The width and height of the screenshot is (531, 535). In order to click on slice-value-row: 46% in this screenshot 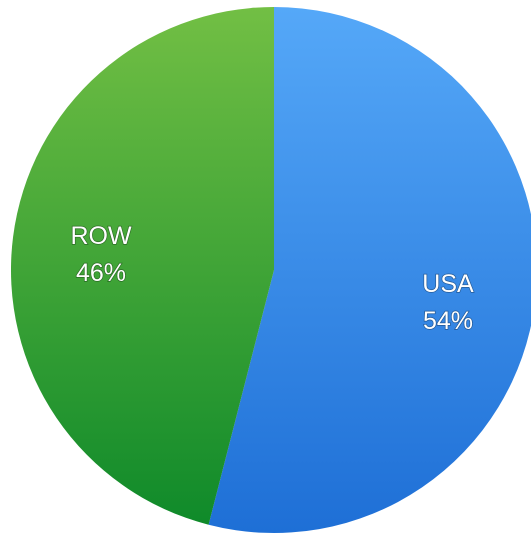, I will do `click(101, 273)`.